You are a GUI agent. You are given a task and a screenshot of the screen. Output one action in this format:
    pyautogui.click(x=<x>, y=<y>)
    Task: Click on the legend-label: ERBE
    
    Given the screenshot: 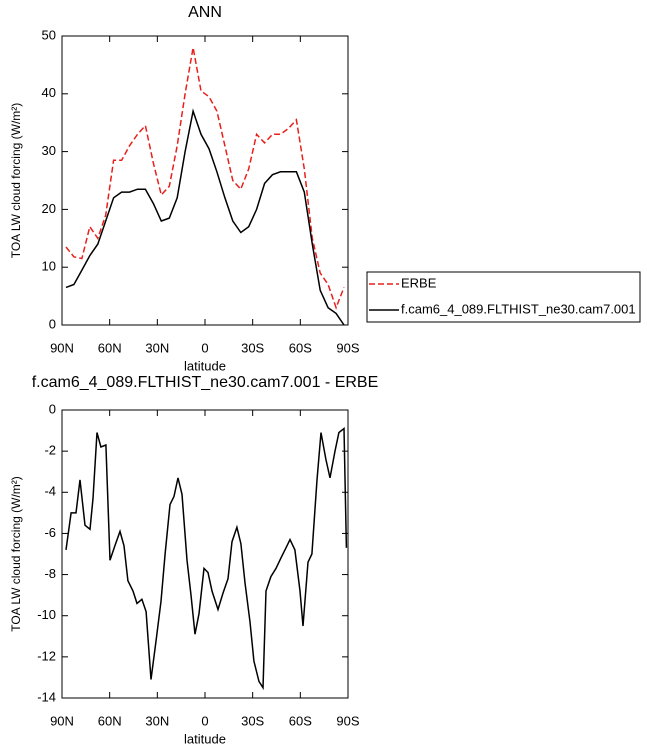 What is the action you would take?
    pyautogui.click(x=419, y=282)
    